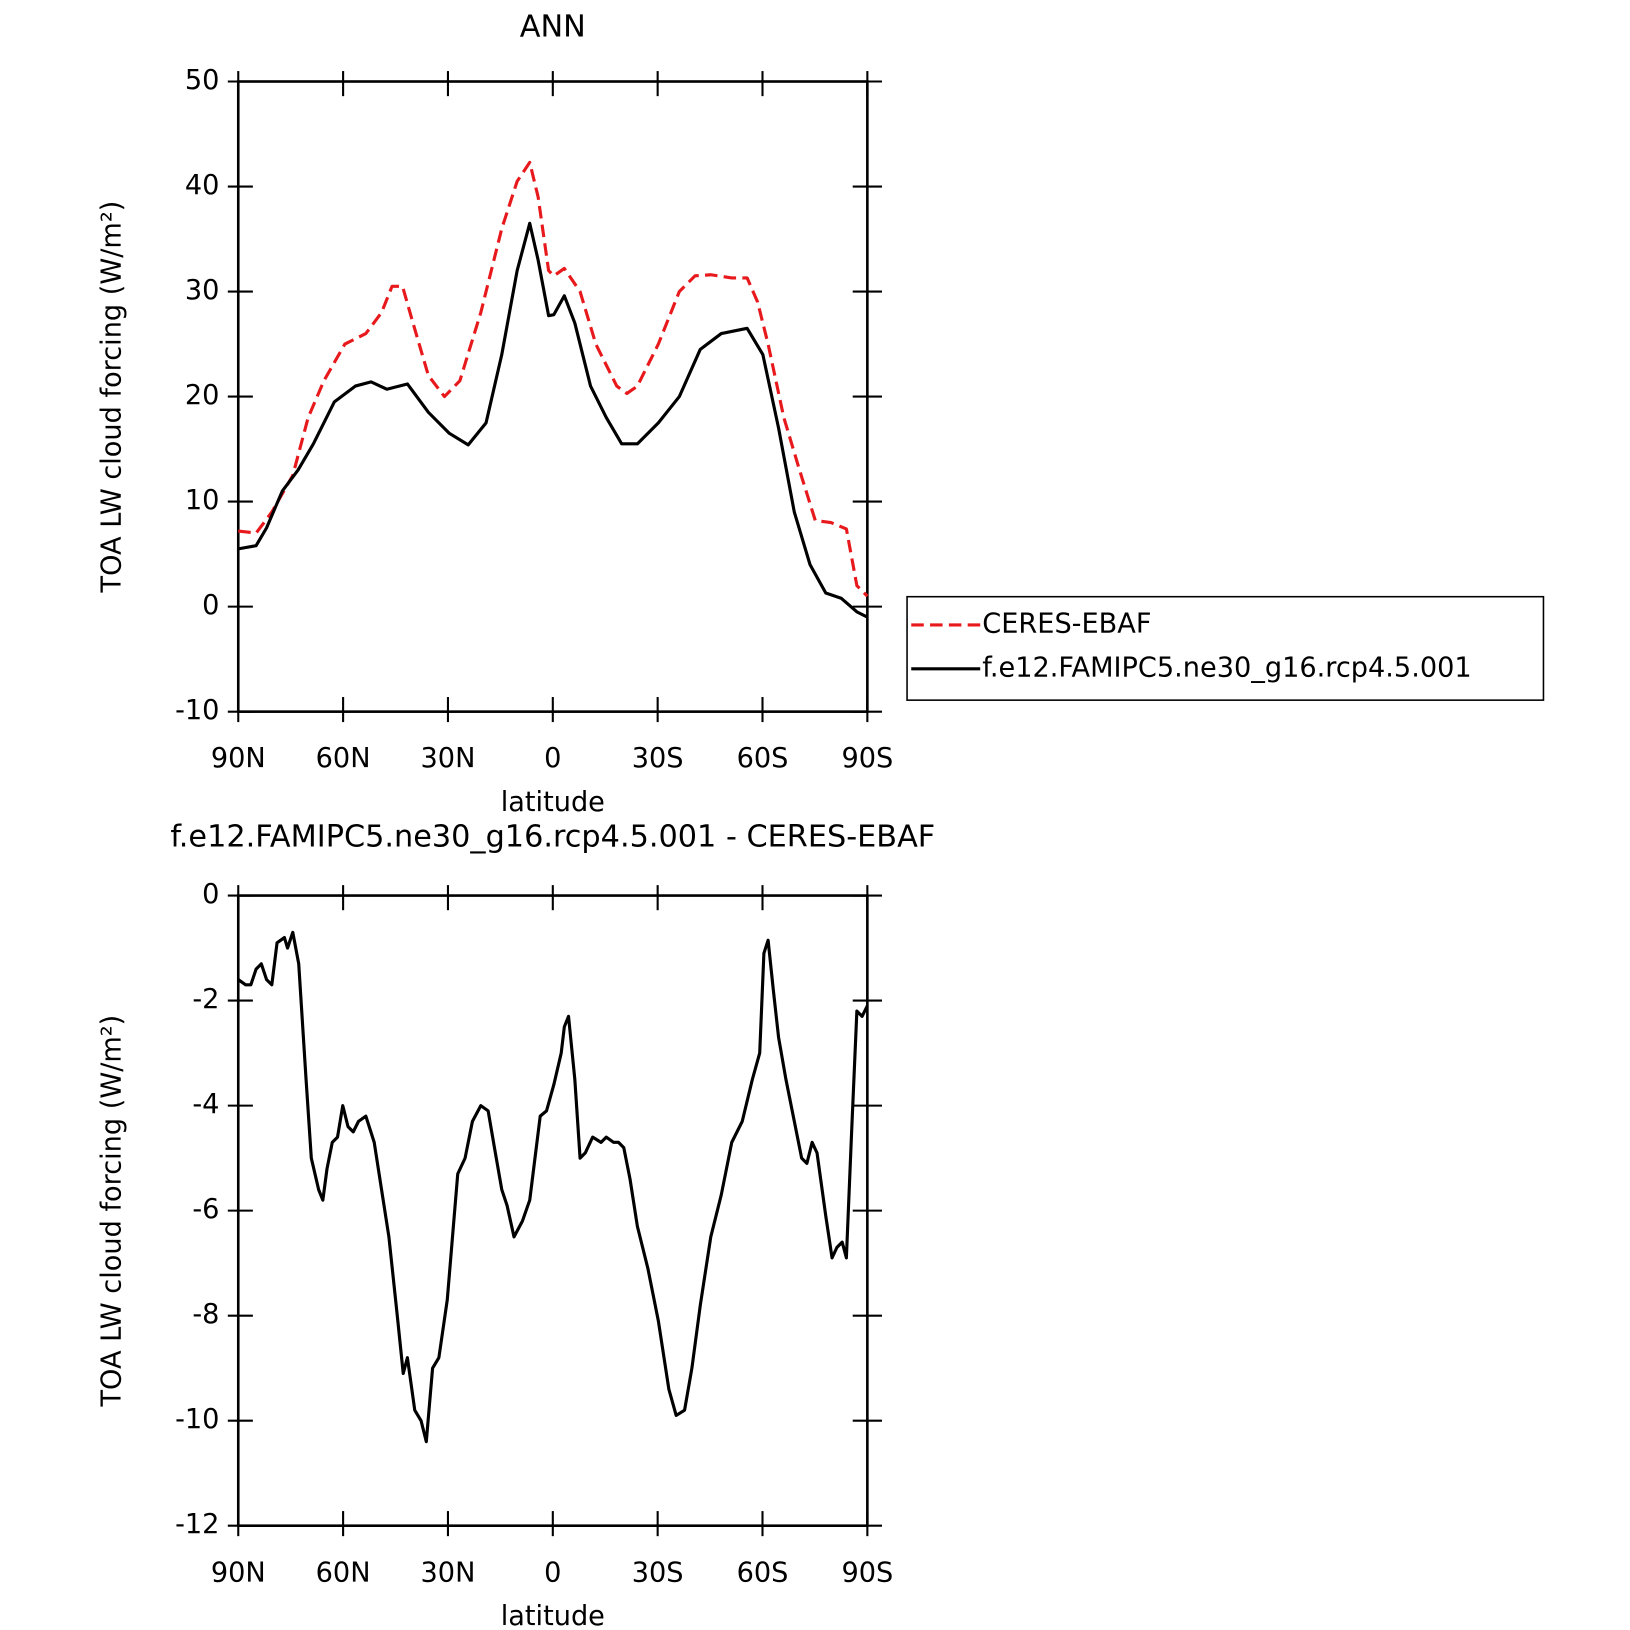 This screenshot has height=1630, width=1630. Describe the element at coordinates (202, 500) in the screenshot. I see `y-tick-label: 10` at that location.